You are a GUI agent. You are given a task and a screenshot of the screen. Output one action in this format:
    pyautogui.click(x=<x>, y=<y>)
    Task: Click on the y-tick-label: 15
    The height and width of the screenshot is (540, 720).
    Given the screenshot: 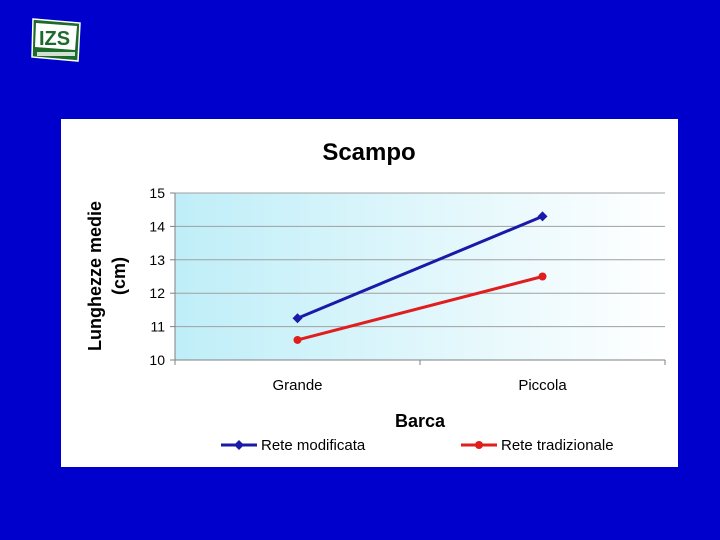 What is the action you would take?
    pyautogui.click(x=157, y=193)
    